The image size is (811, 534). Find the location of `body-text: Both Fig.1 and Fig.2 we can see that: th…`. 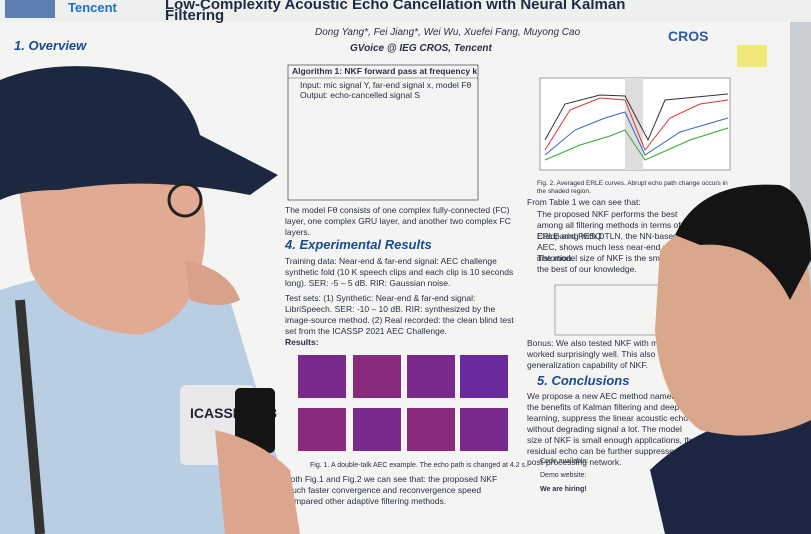

body-text: Both Fig.1 and Fig.2 we can see that: th… is located at coordinates (391, 490).